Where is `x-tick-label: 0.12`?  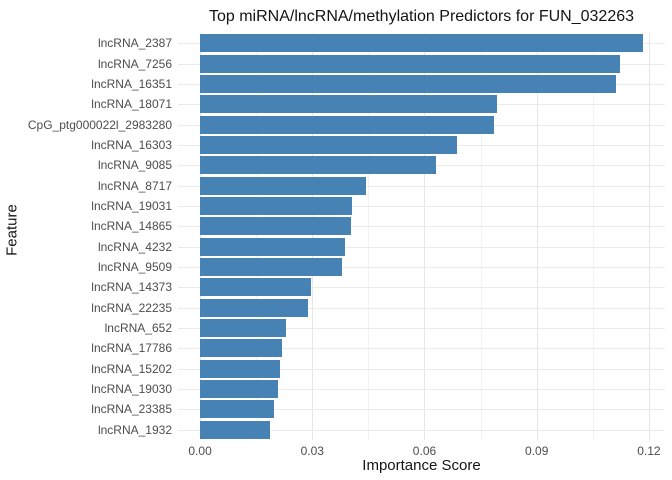
x-tick-label: 0.12 is located at coordinates (649, 451).